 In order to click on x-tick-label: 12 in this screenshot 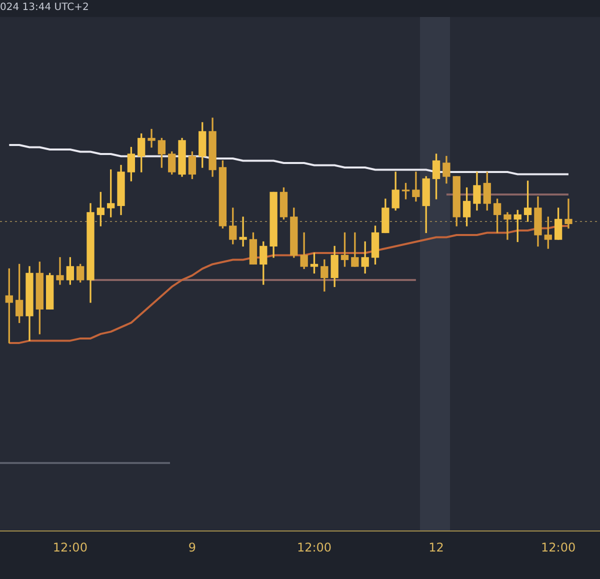, I will do `click(436, 547)`.